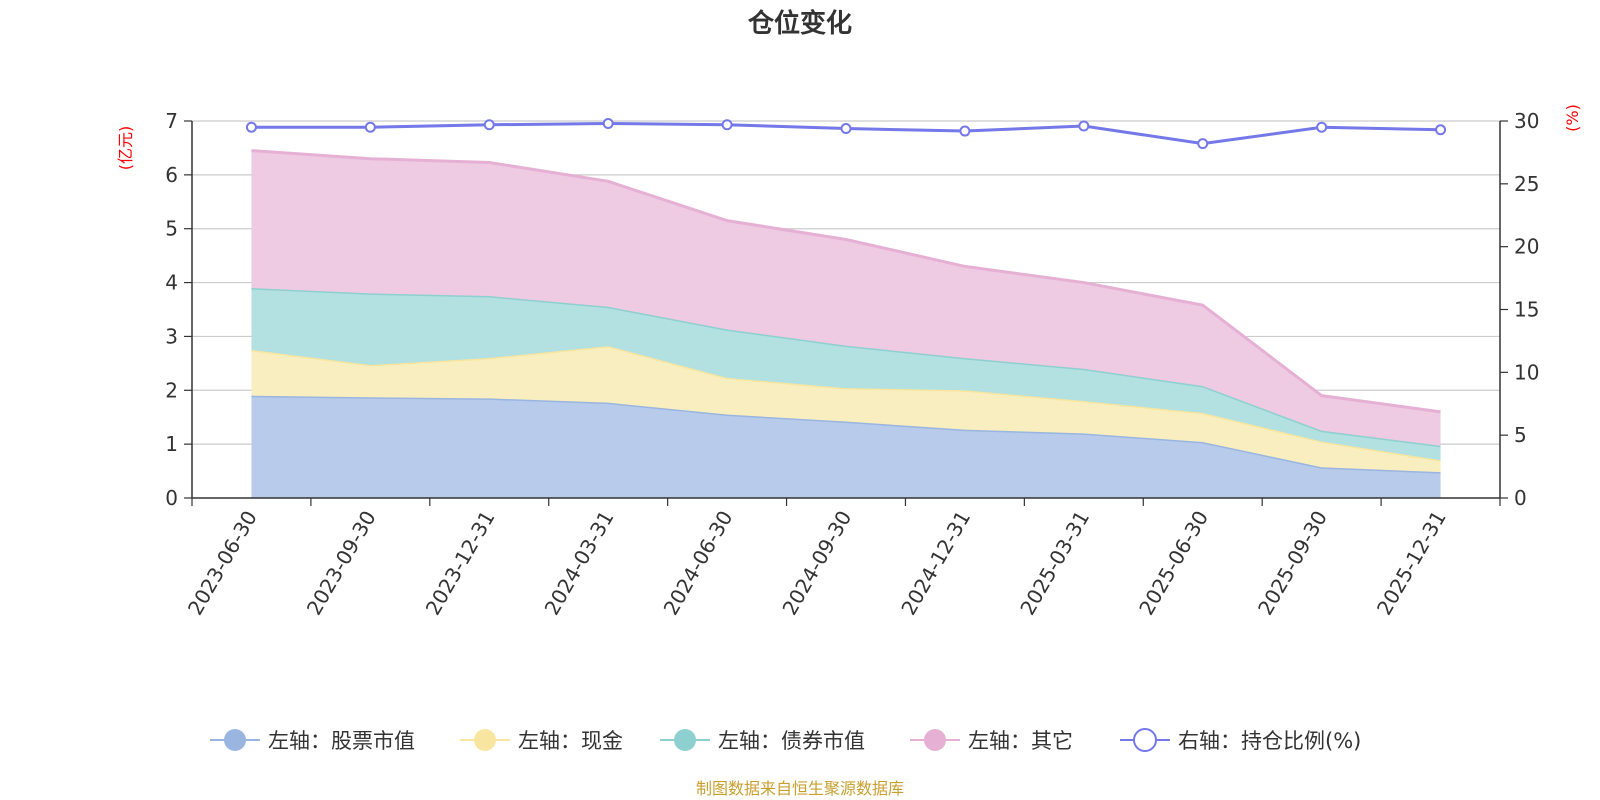  I want to click on ratio-line-series, so click(846, 134).